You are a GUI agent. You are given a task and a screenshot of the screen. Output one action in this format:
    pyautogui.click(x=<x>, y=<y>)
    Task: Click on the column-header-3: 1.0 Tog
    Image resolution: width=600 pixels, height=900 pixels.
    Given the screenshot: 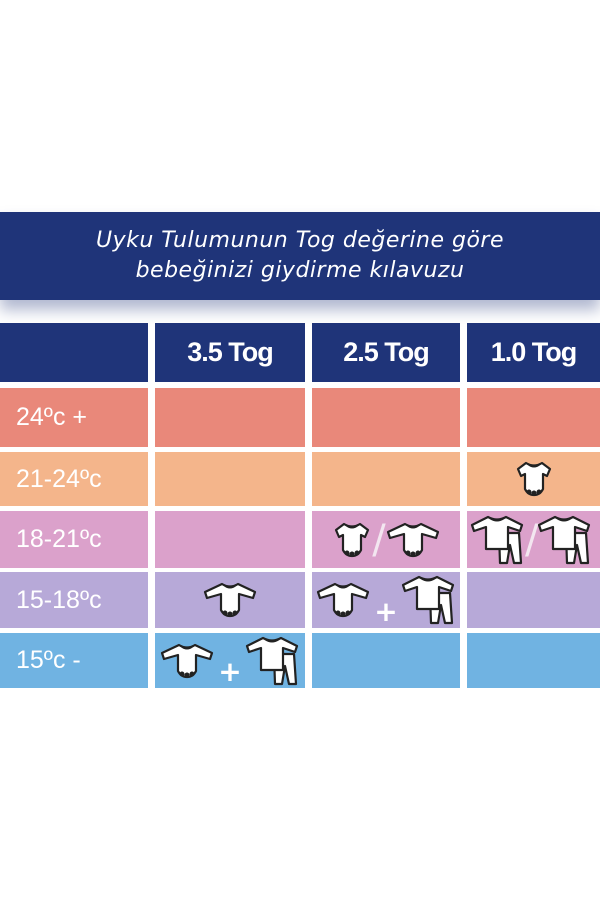 What is the action you would take?
    pyautogui.click(x=533, y=352)
    